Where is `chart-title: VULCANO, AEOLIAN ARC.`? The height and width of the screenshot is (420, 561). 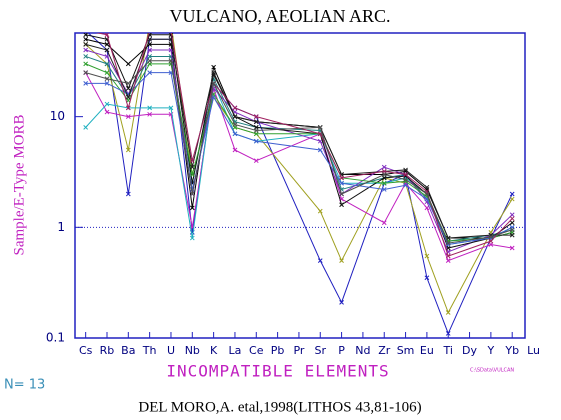
chart-title: VULCANO, AEOLIAN ARC. is located at coordinates (279, 16).